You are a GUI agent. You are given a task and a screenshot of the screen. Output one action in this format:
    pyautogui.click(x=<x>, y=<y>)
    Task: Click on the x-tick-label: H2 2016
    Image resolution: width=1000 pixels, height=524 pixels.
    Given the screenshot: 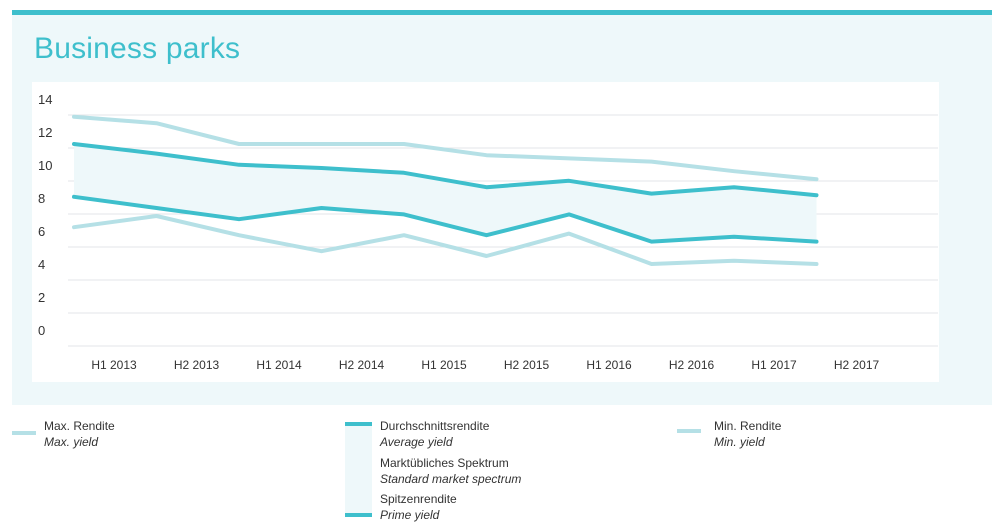 What is the action you would take?
    pyautogui.click(x=692, y=365)
    